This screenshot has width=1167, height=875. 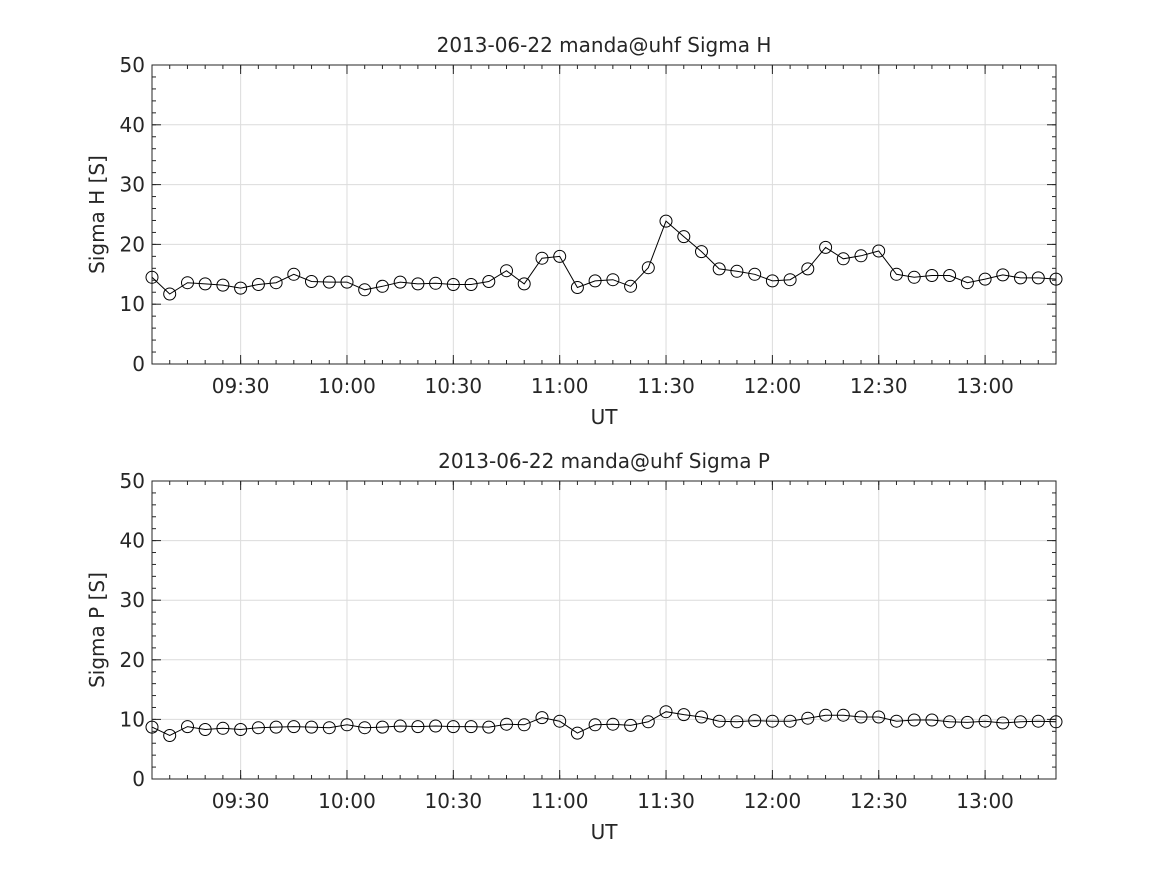 I want to click on y-tick-label: 30, so click(x=132, y=185).